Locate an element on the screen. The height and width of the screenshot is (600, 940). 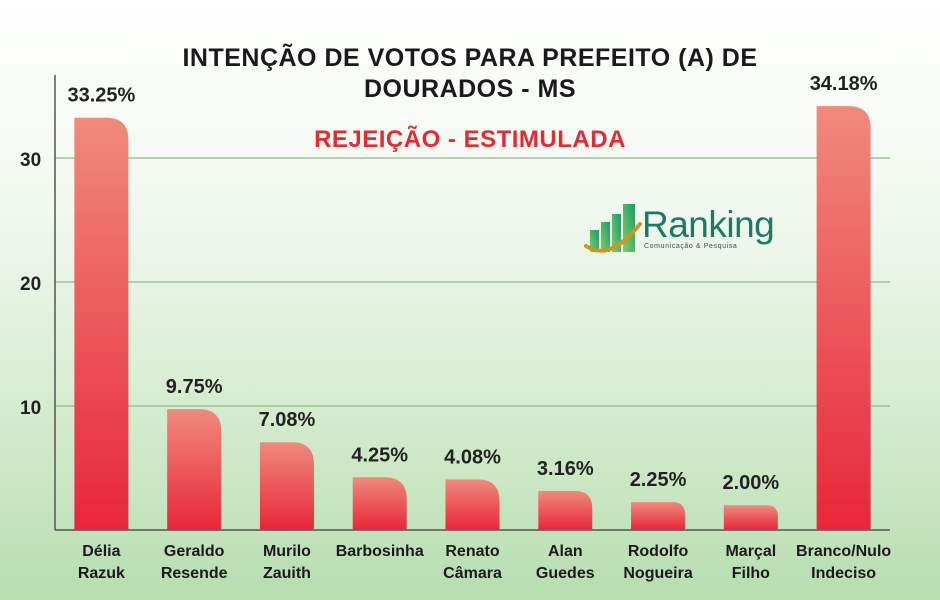
x-tick-label: Zauith is located at coordinates (287, 573).